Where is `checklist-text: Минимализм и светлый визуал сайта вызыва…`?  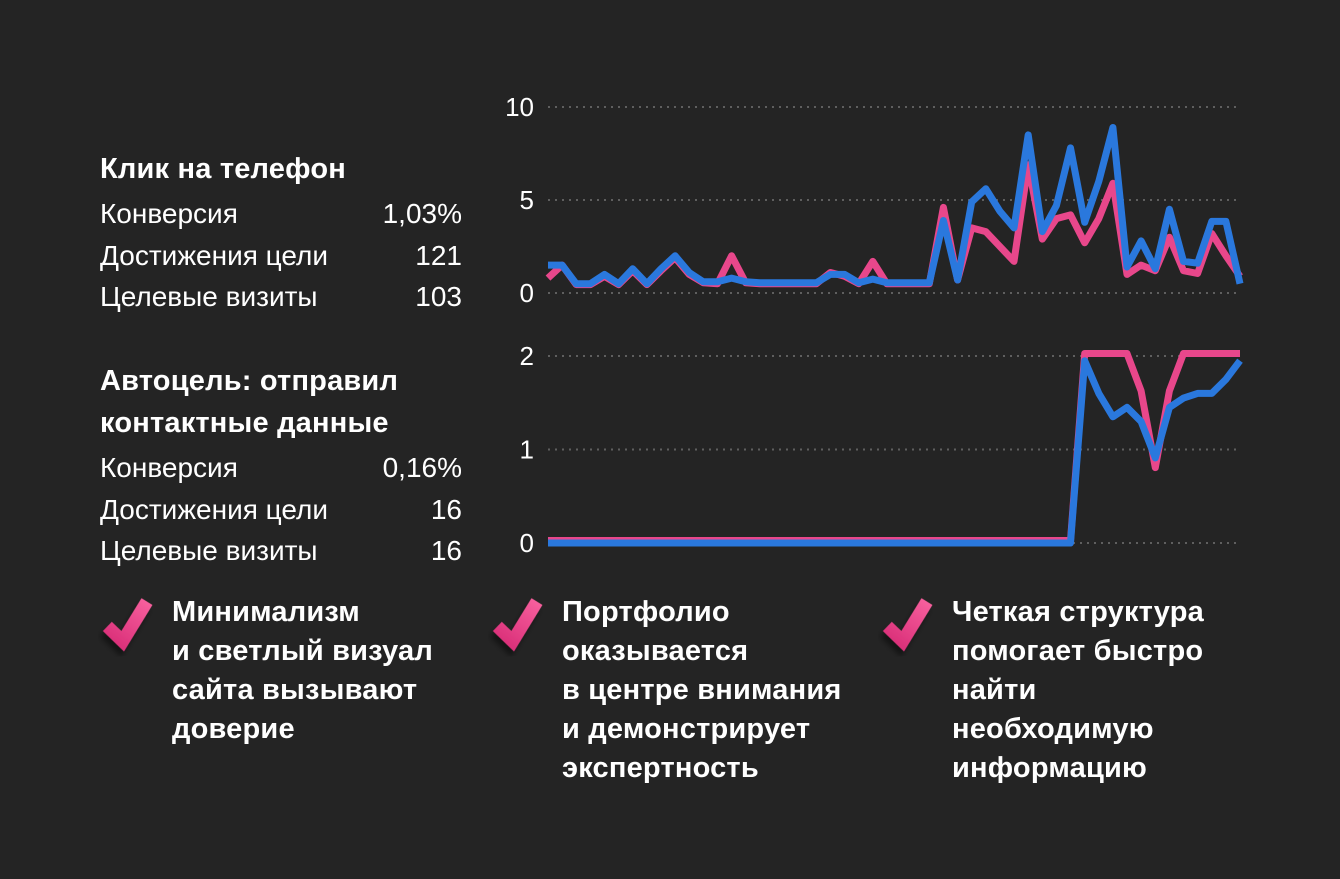 checklist-text: Минимализм и светлый визуал сайта вызыва… is located at coordinates (302, 671).